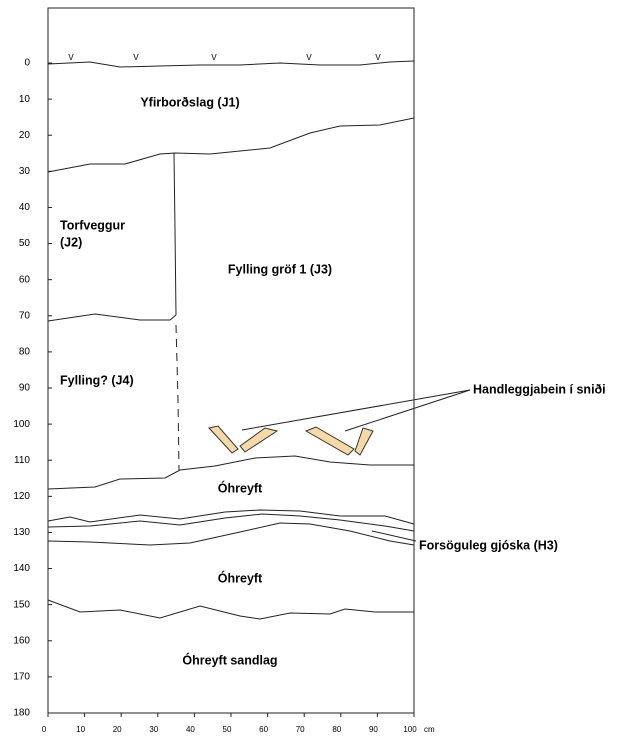 This screenshot has width=635, height=744. Describe the element at coordinates (229, 659) in the screenshot. I see `layer-label: Óhreyft sandlag` at that location.